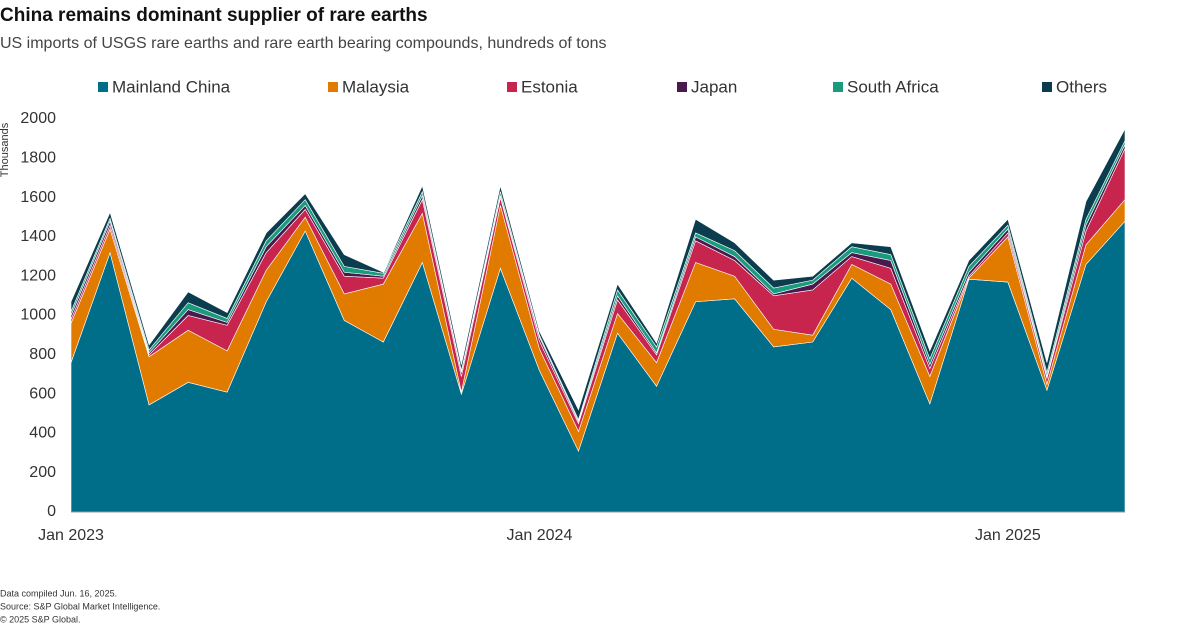 This screenshot has height=627, width=1200. Describe the element at coordinates (51, 511) in the screenshot. I see `y-tick-label: 0` at that location.